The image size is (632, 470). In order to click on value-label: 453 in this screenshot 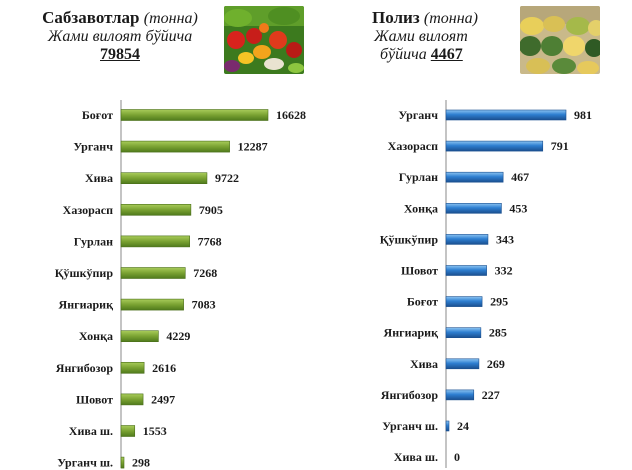, I will do `click(518, 208)`.